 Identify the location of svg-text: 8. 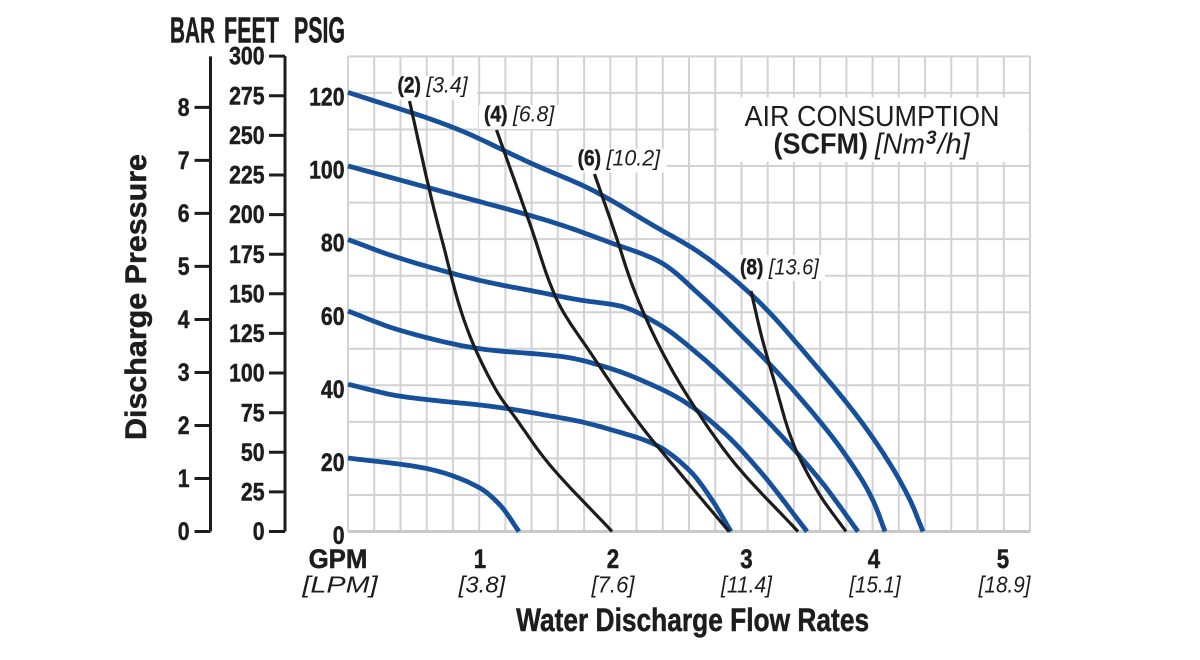
(184, 108).